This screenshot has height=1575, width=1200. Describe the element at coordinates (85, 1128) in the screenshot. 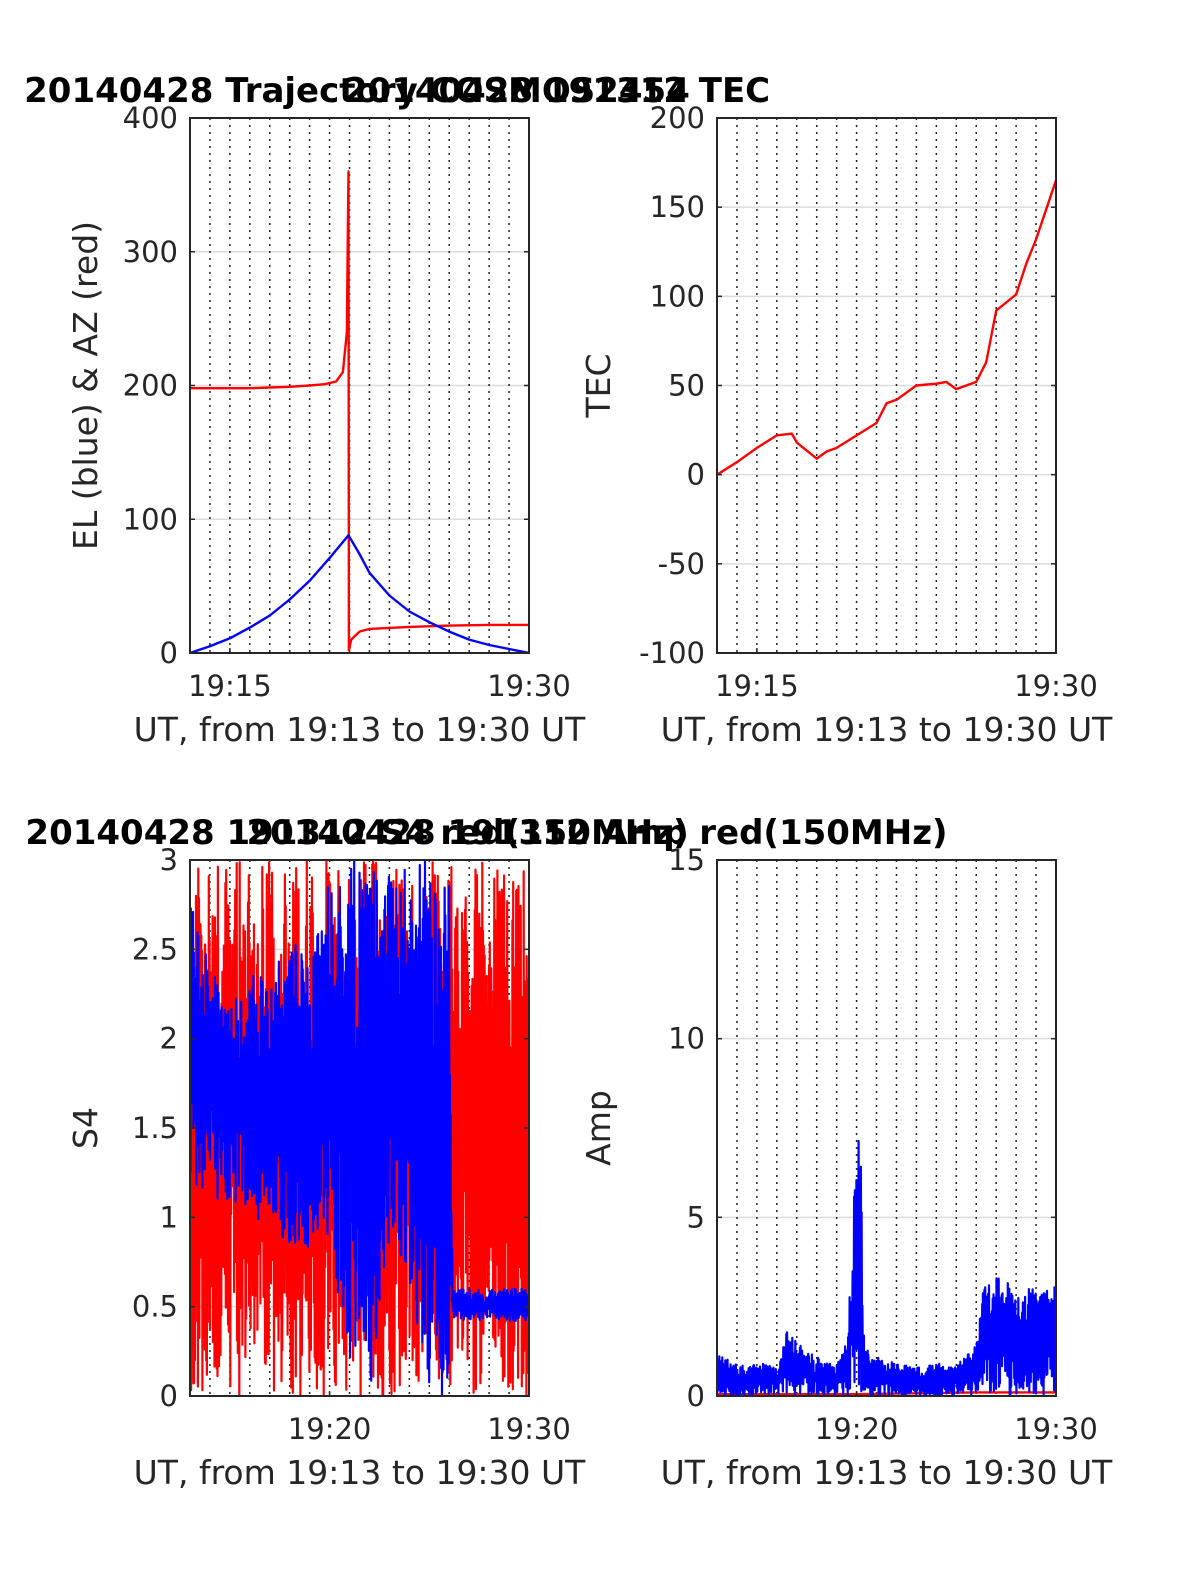

I see `y-axis-label: S4` at that location.